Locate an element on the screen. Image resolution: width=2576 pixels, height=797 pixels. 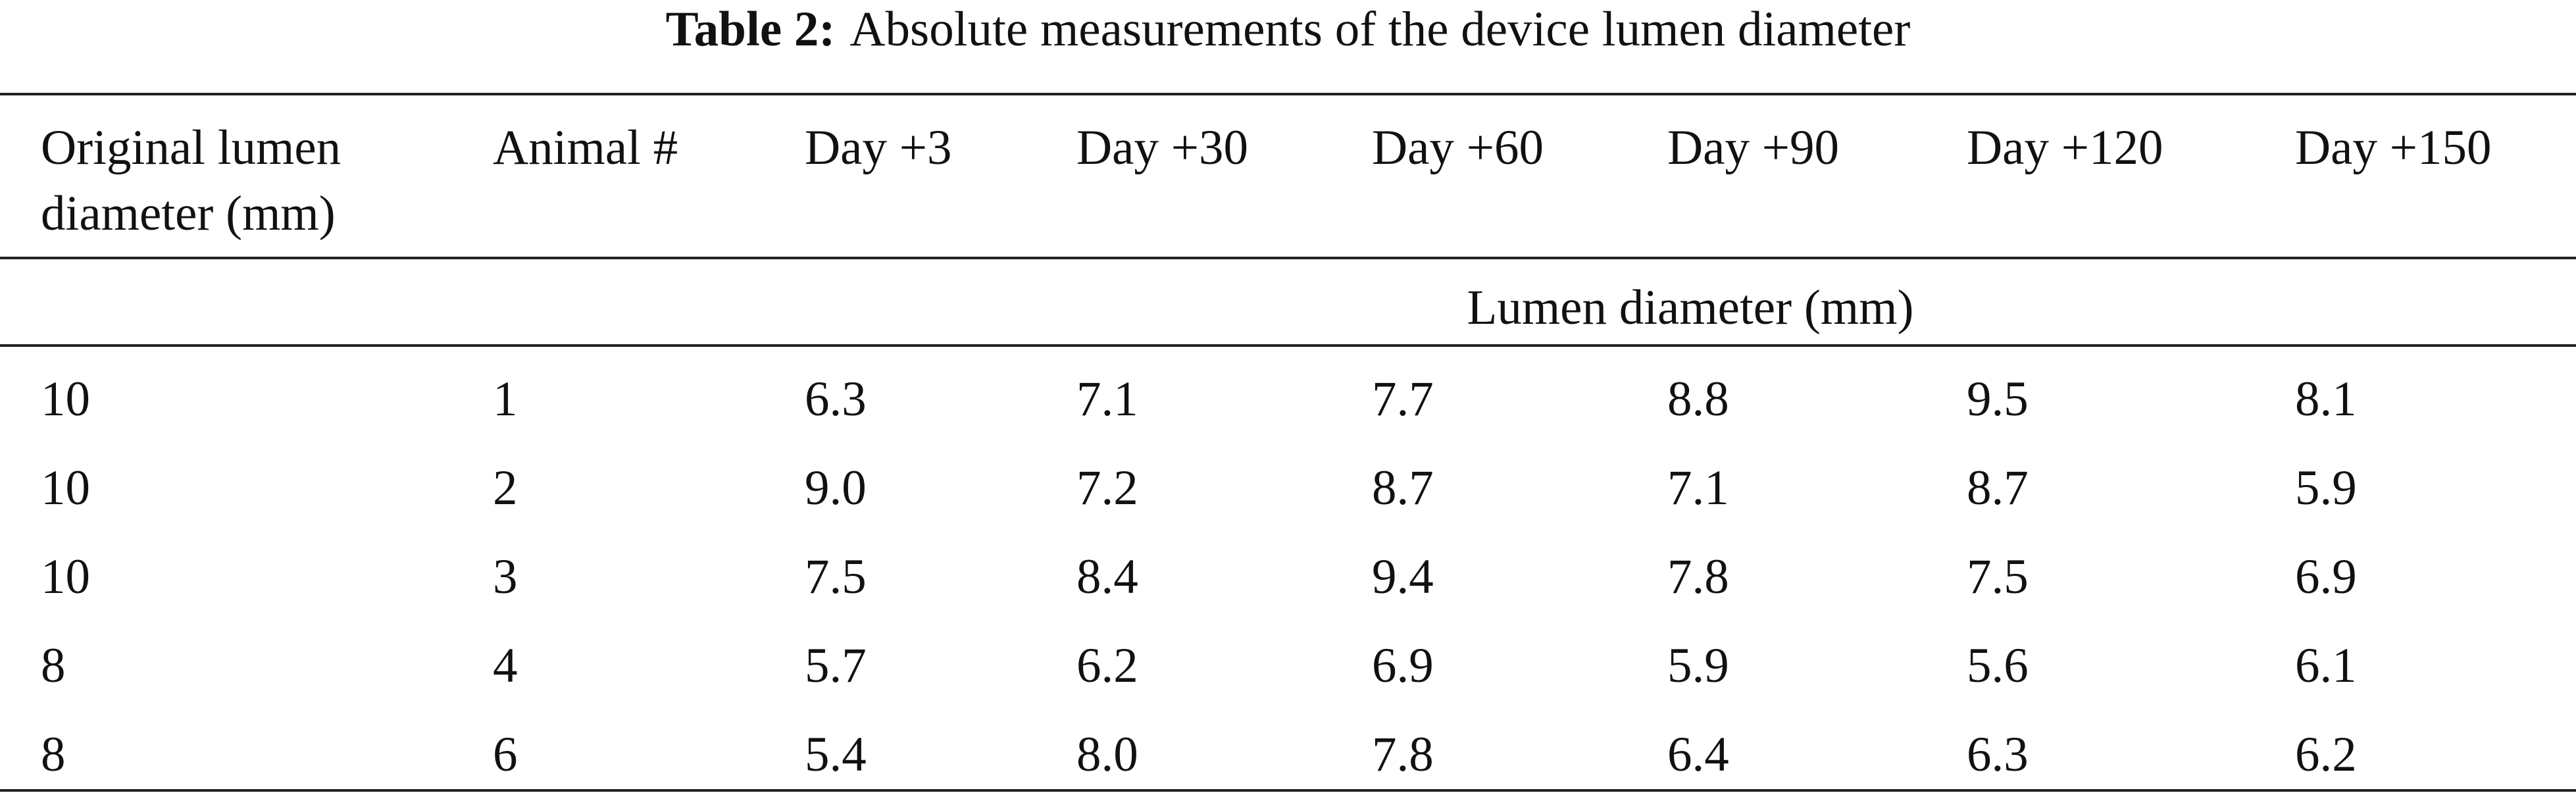
table-cell: 3 is located at coordinates (505, 577).